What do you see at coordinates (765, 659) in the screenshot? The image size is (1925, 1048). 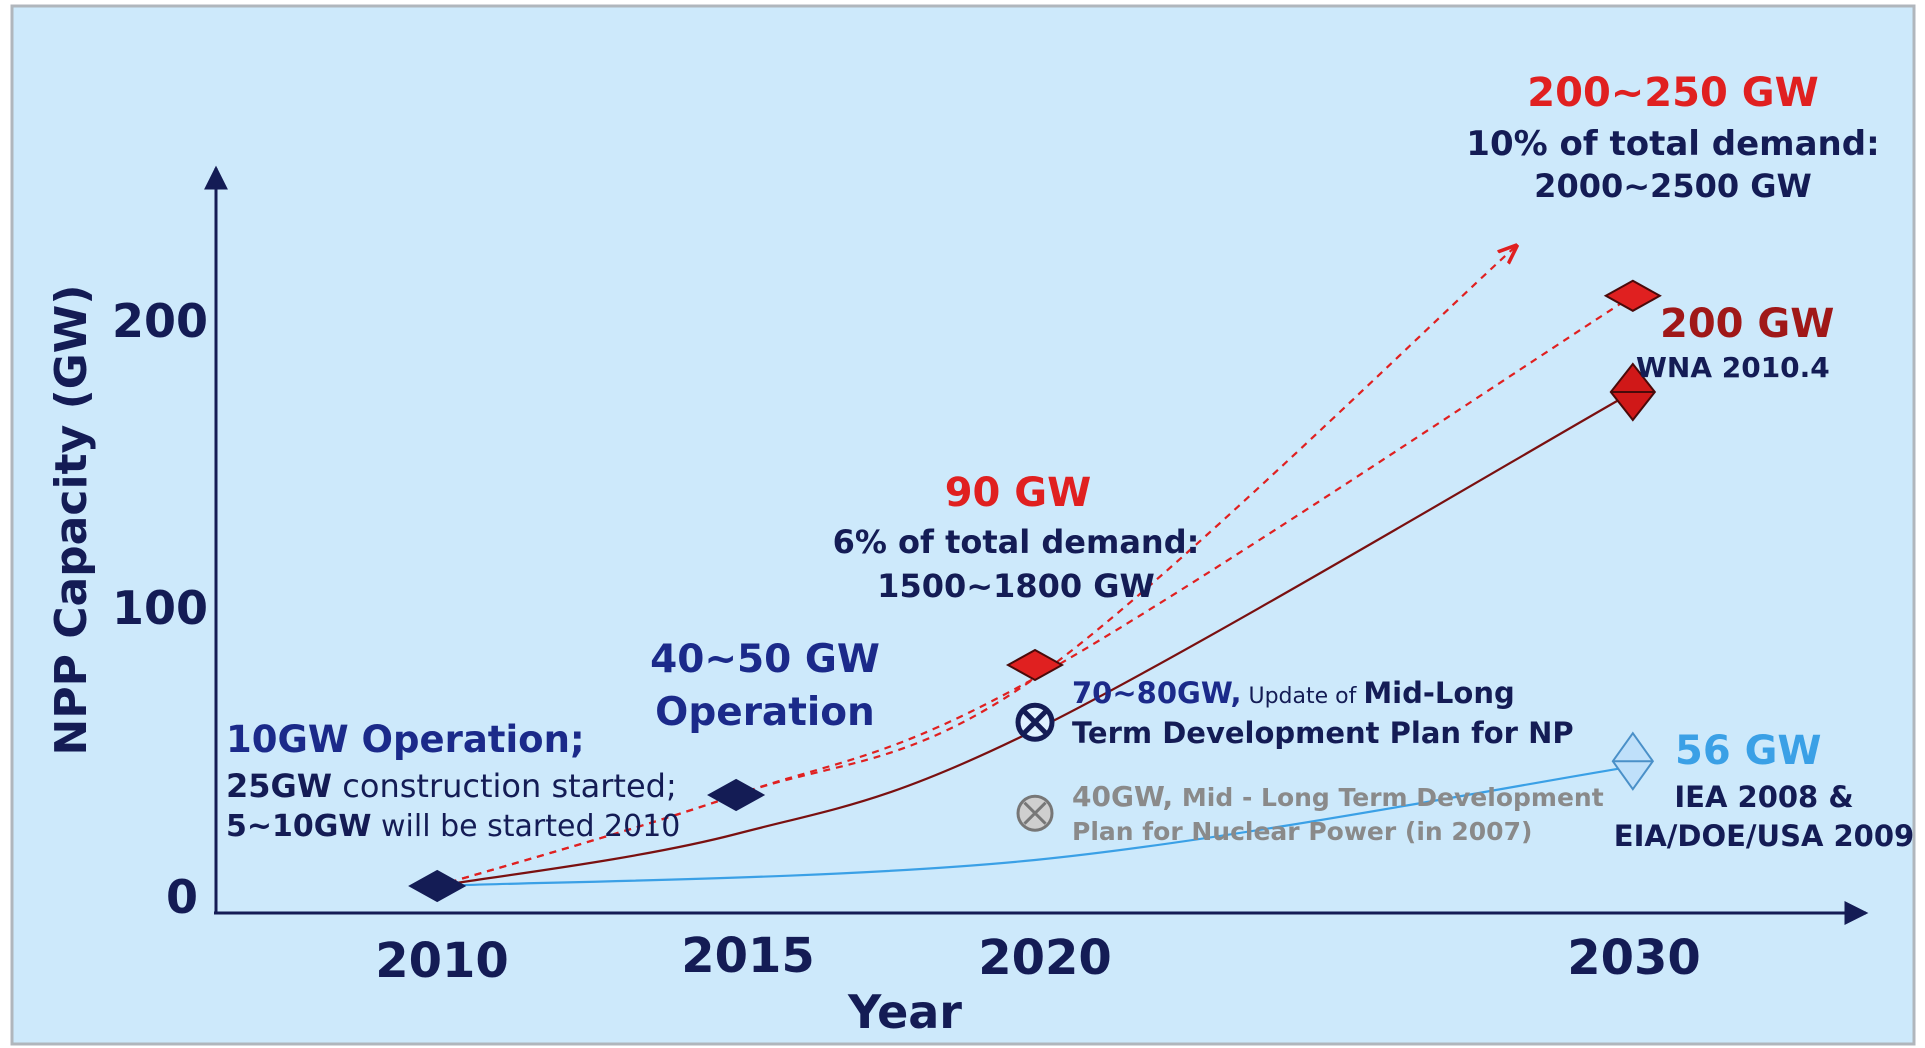 I see `annotation-2015-line1: 40~50 GW` at bounding box center [765, 659].